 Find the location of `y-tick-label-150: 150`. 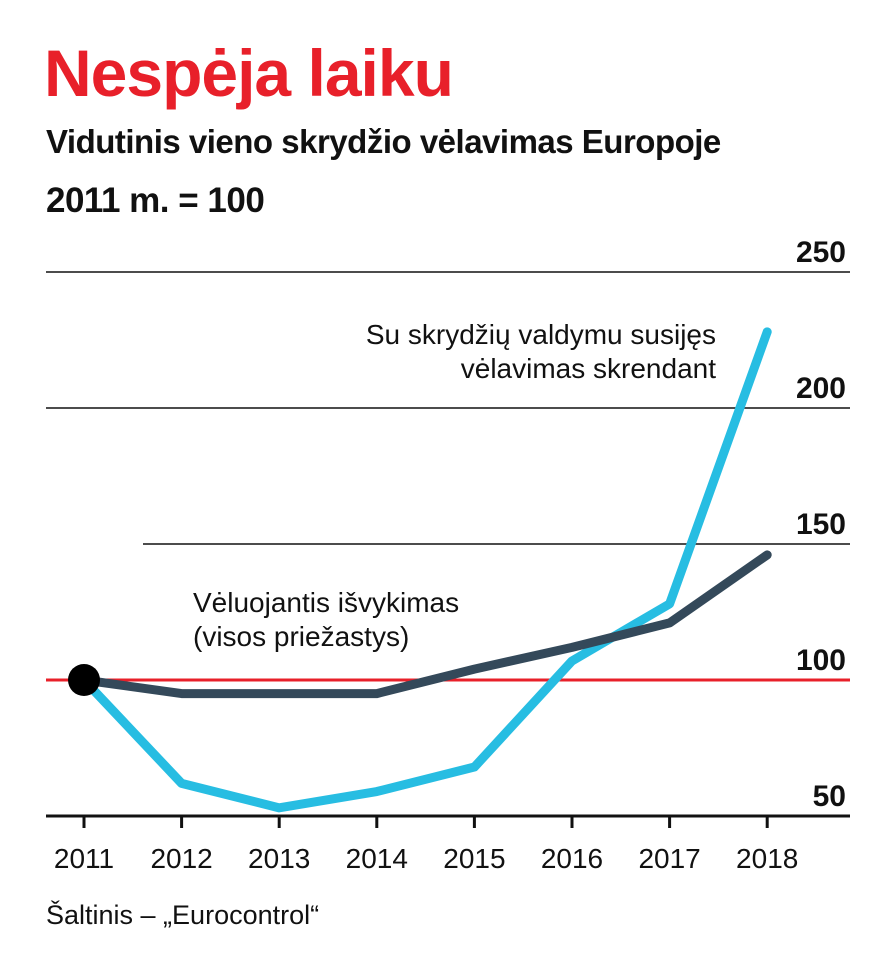

y-tick-label-150: 150 is located at coordinates (821, 524).